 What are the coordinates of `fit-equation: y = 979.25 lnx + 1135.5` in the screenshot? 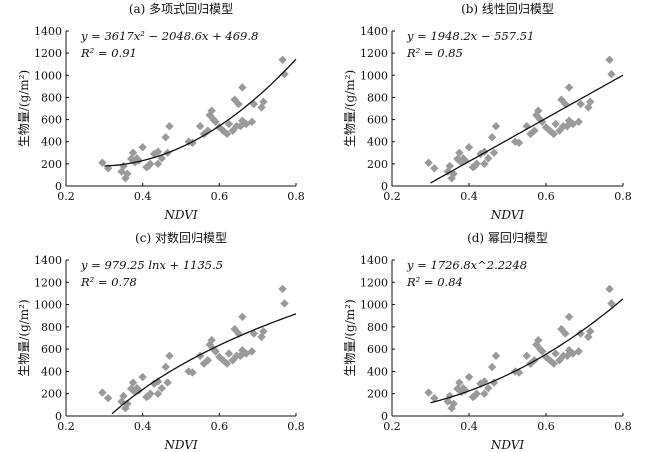 It's located at (151, 265).